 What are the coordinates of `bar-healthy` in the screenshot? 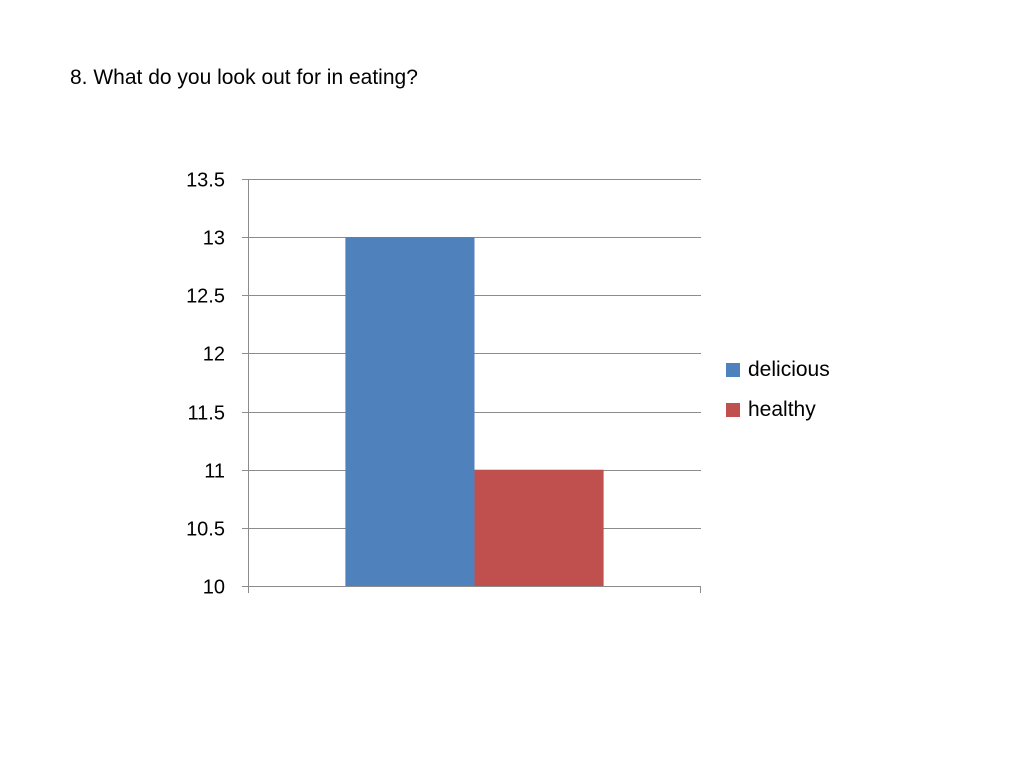 It's located at (539, 527).